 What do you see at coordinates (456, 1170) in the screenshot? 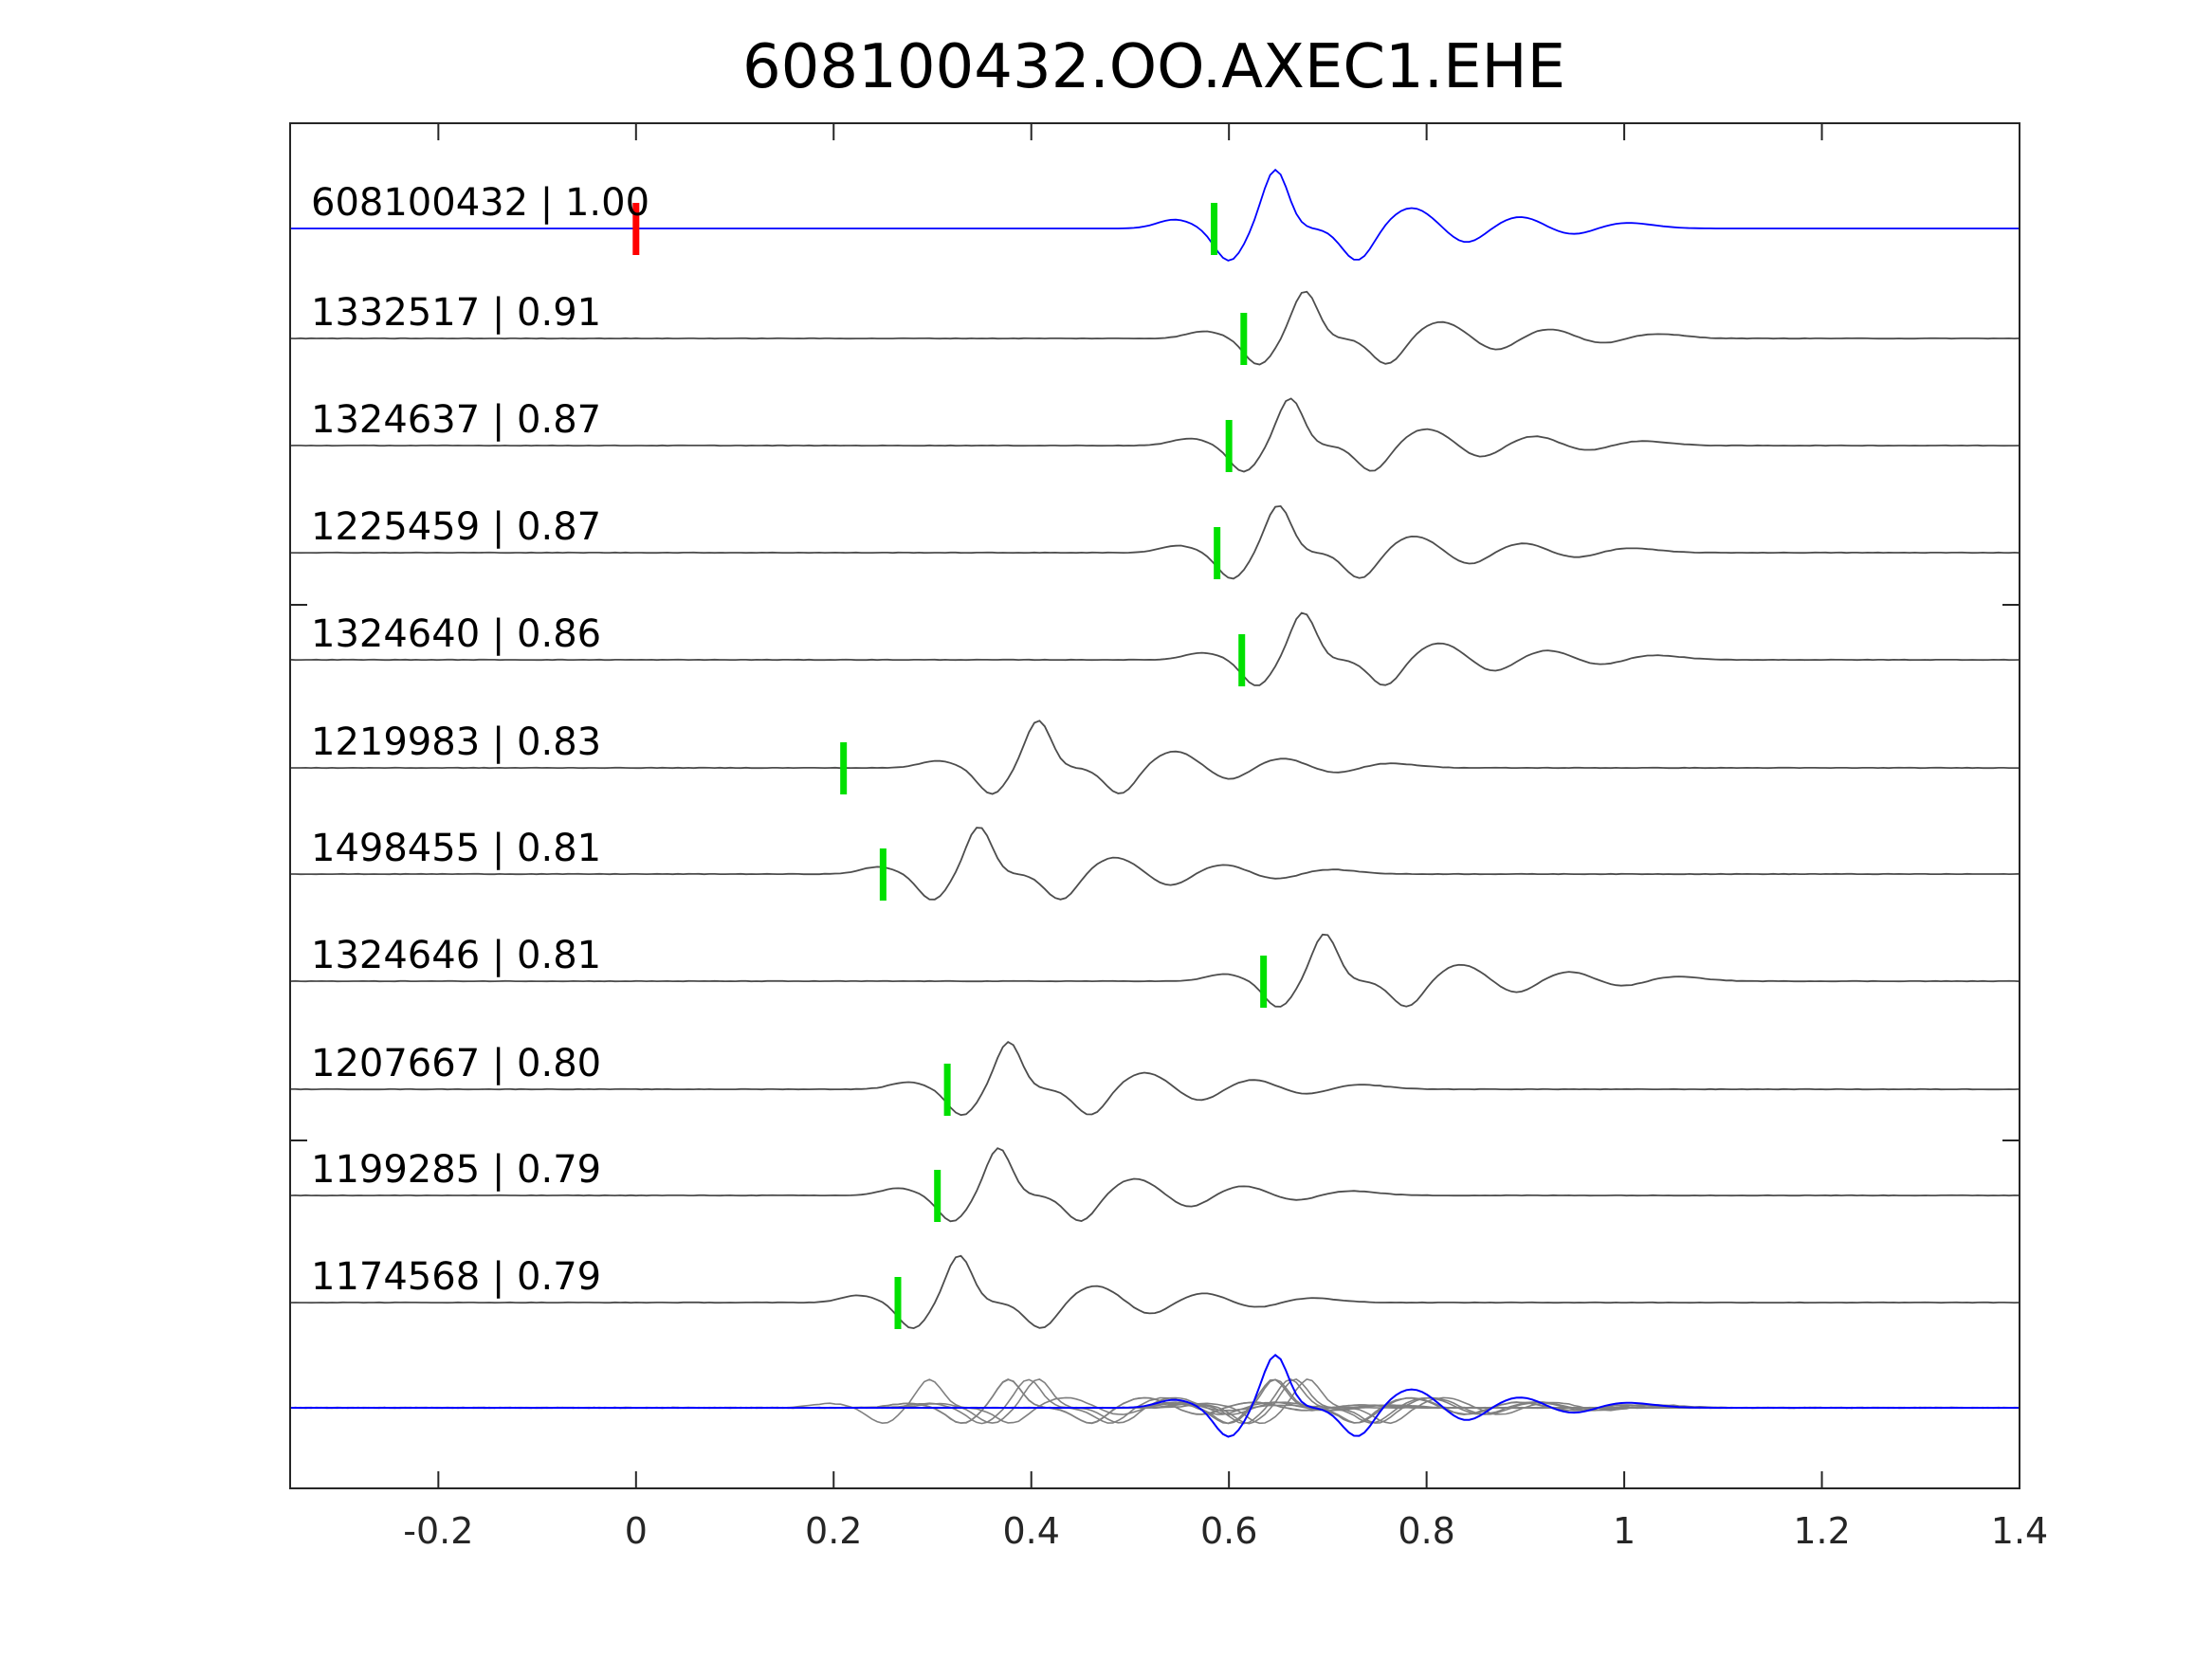
I see `trace-label-1199285: 1199285 | 0.79` at bounding box center [456, 1170].